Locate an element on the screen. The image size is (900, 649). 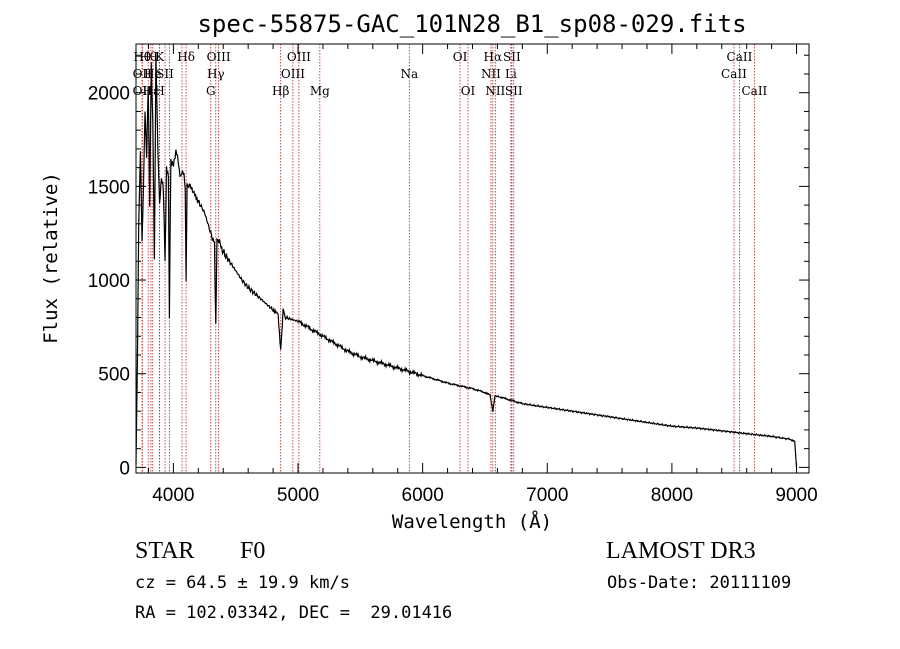
y-tick-label: 1000 is located at coordinates (109, 281).